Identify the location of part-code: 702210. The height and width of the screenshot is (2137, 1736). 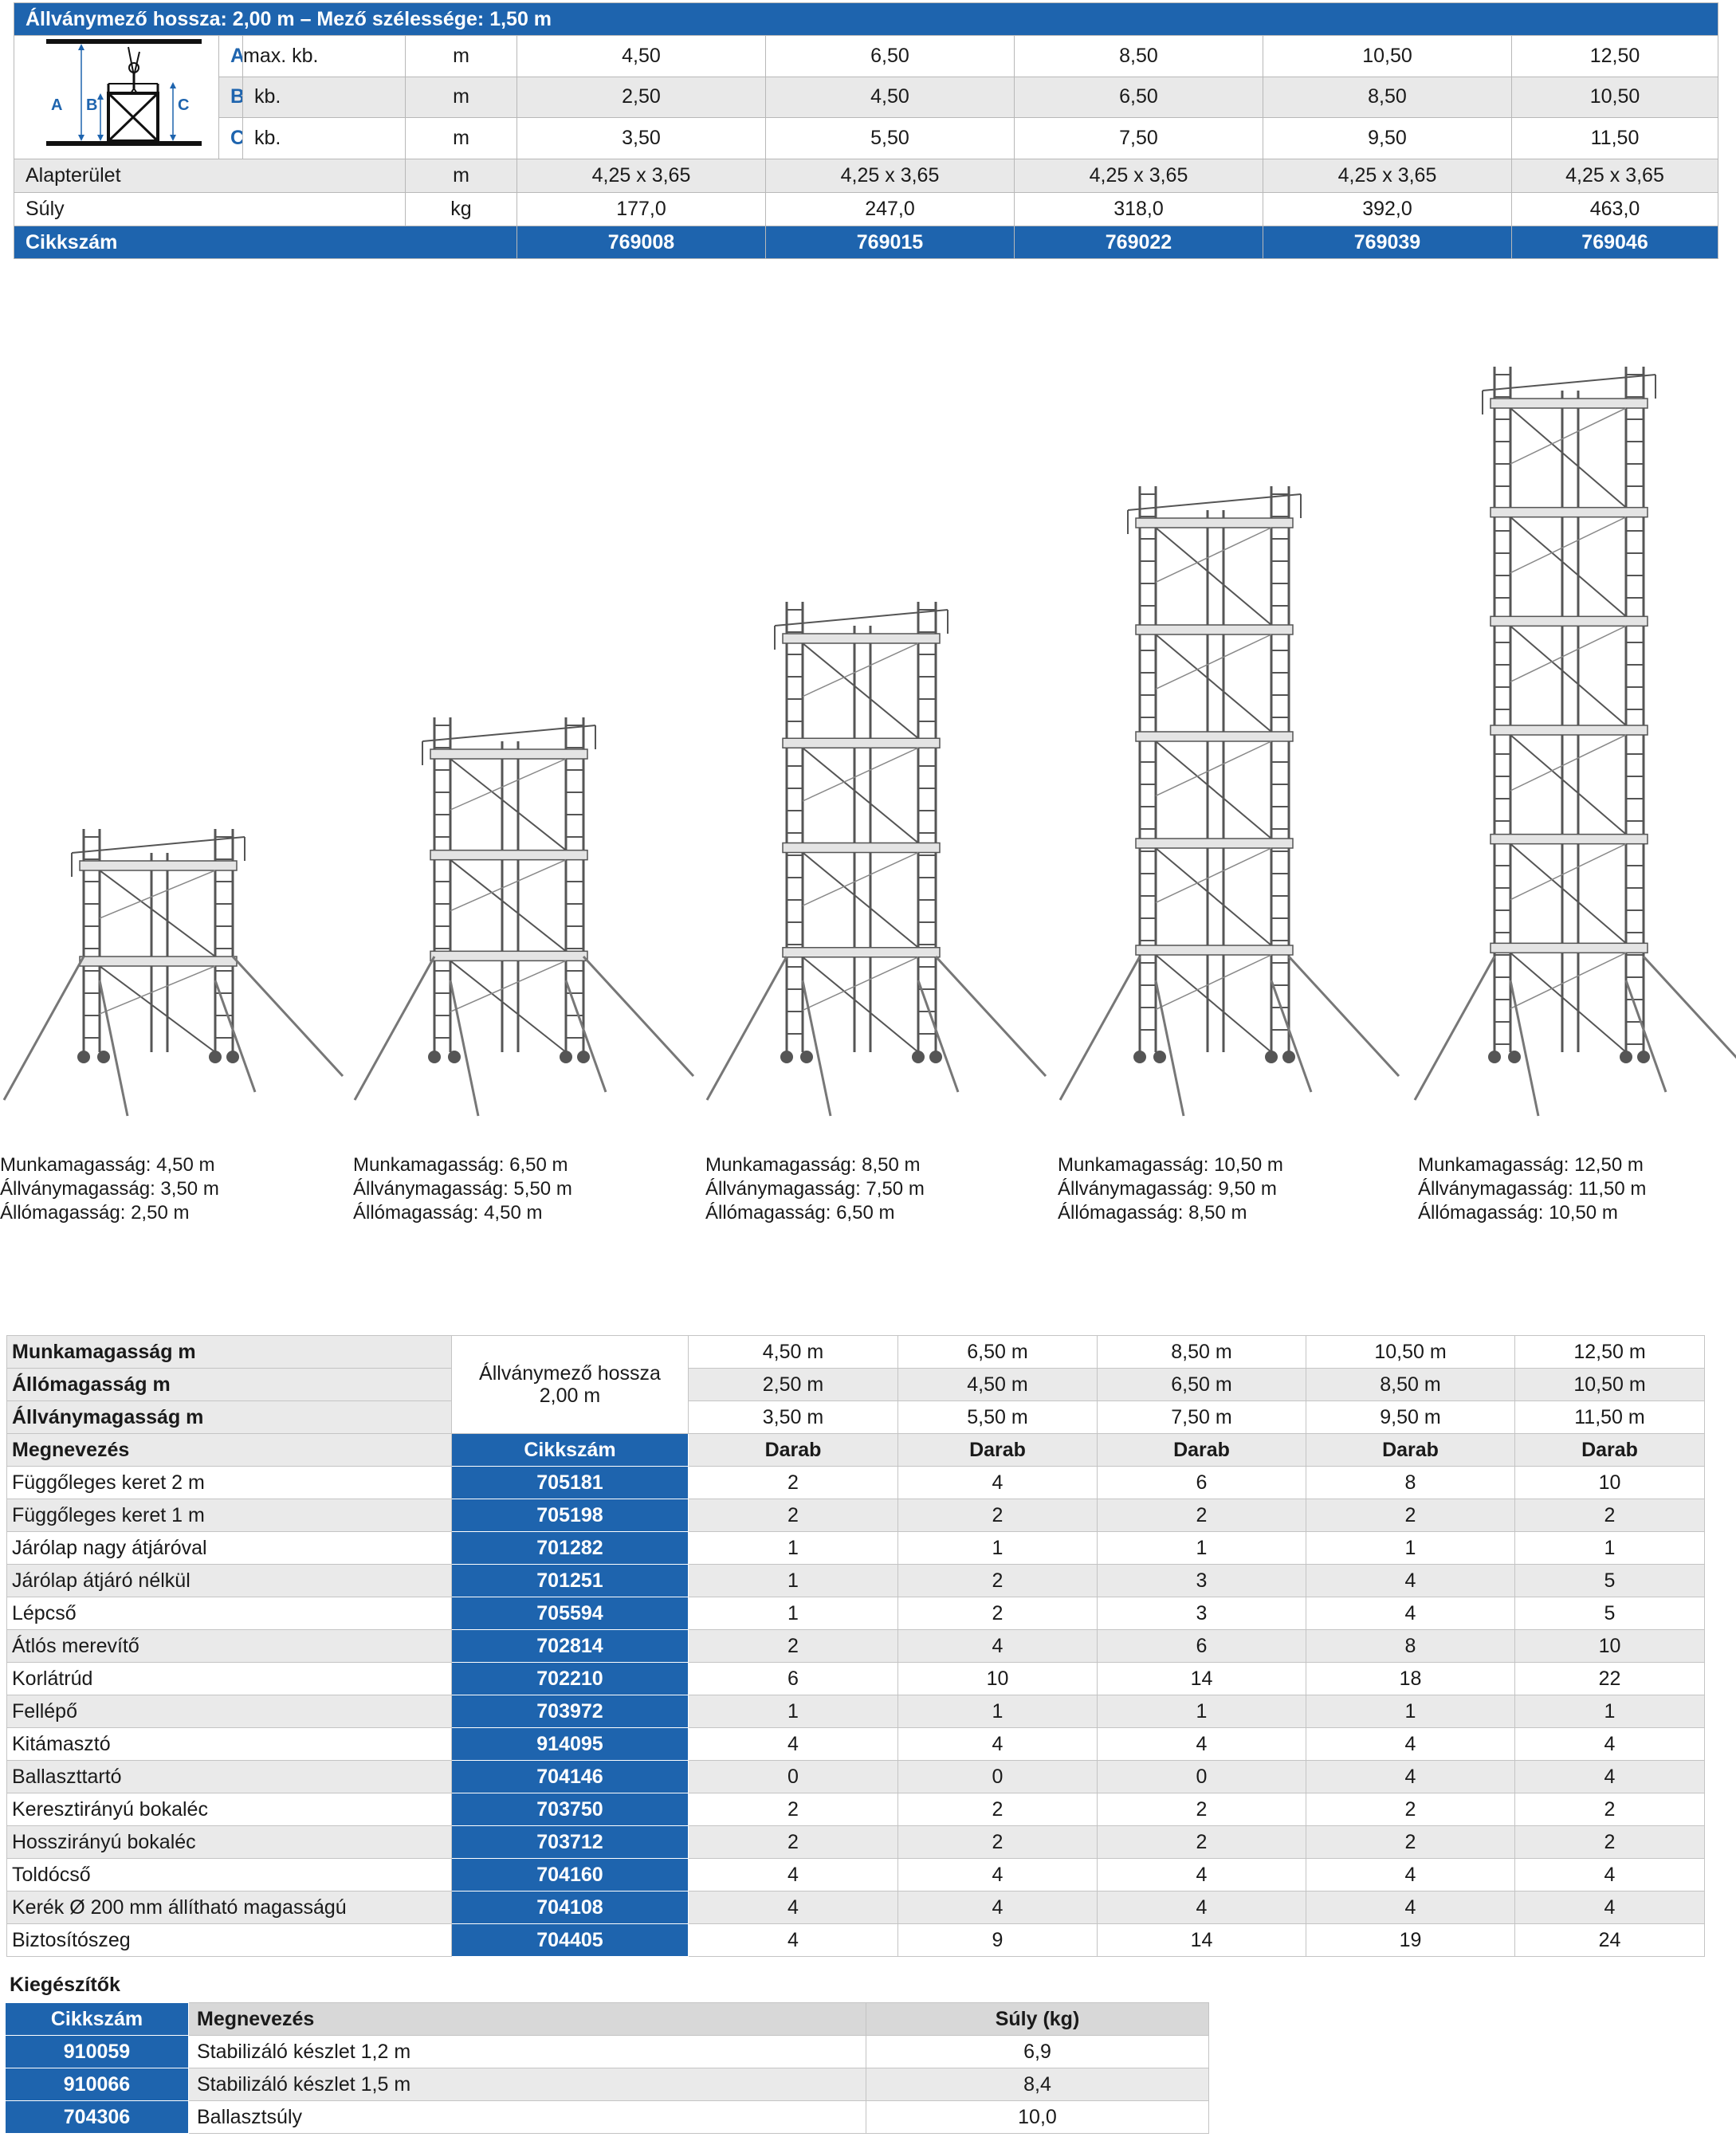
(570, 1679).